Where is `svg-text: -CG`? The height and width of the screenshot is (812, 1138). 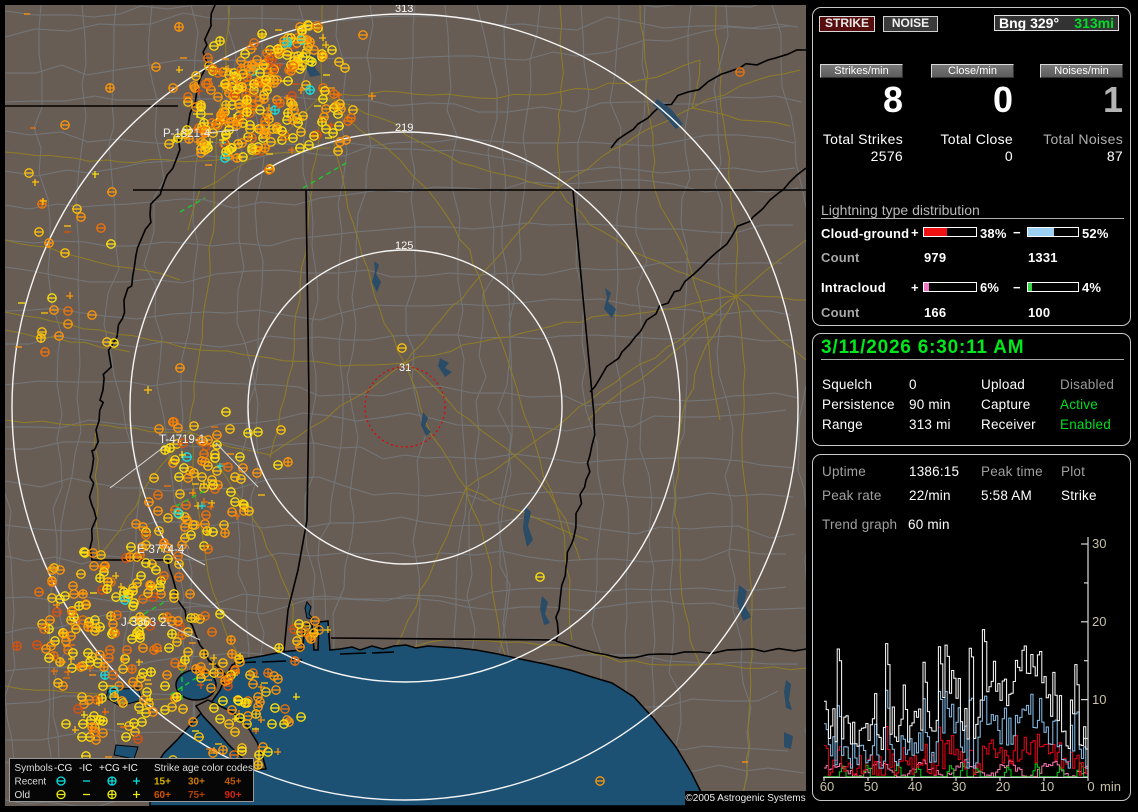
svg-text: -CG is located at coordinates (63, 768).